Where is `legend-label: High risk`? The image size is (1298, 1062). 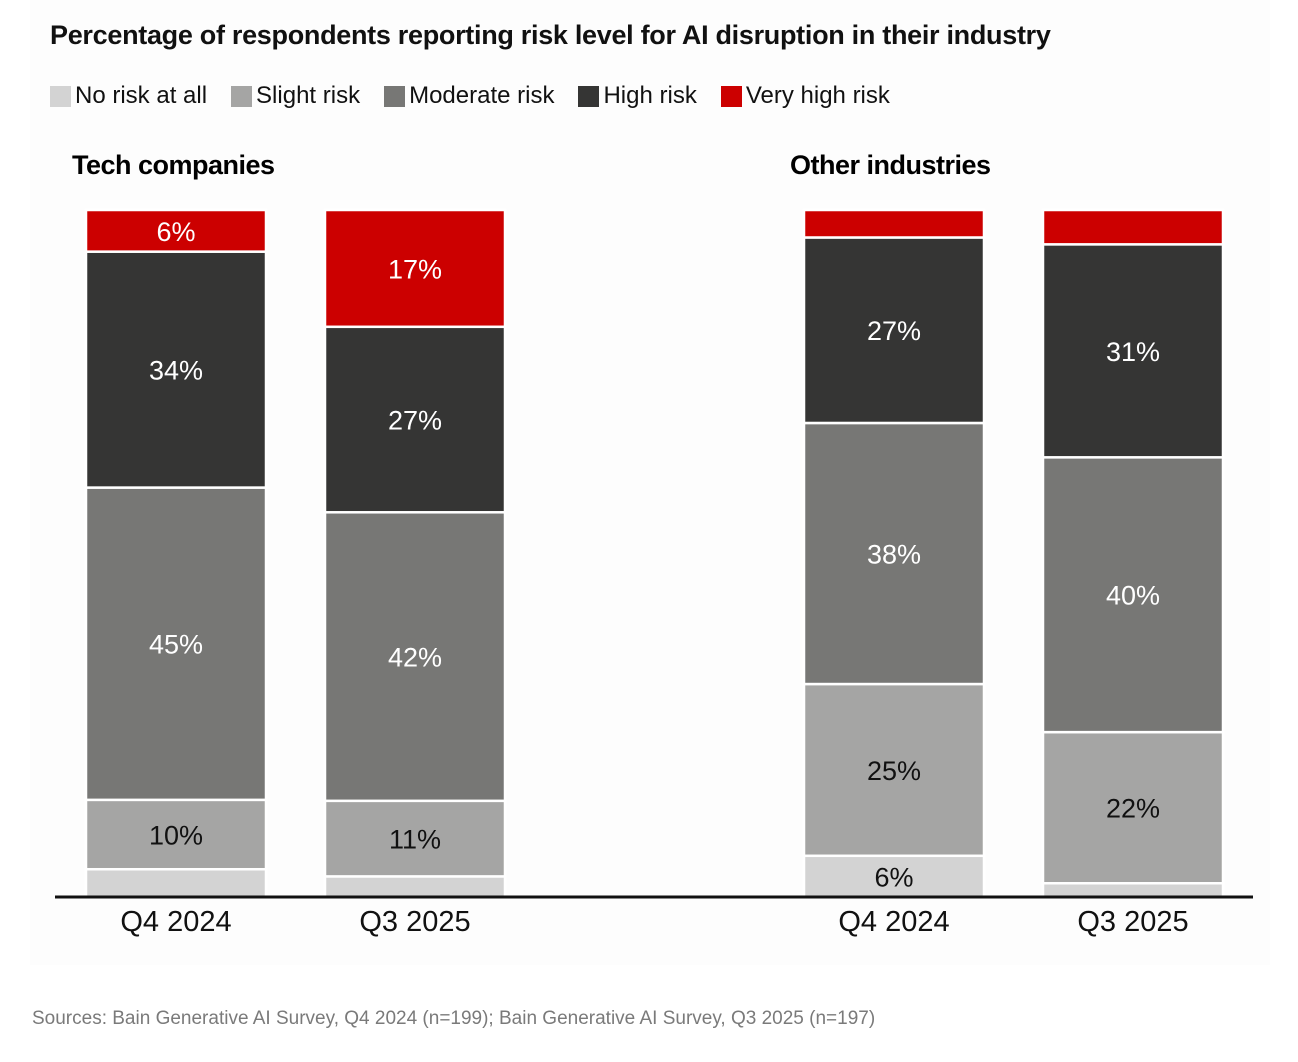 legend-label: High risk is located at coordinates (650, 95).